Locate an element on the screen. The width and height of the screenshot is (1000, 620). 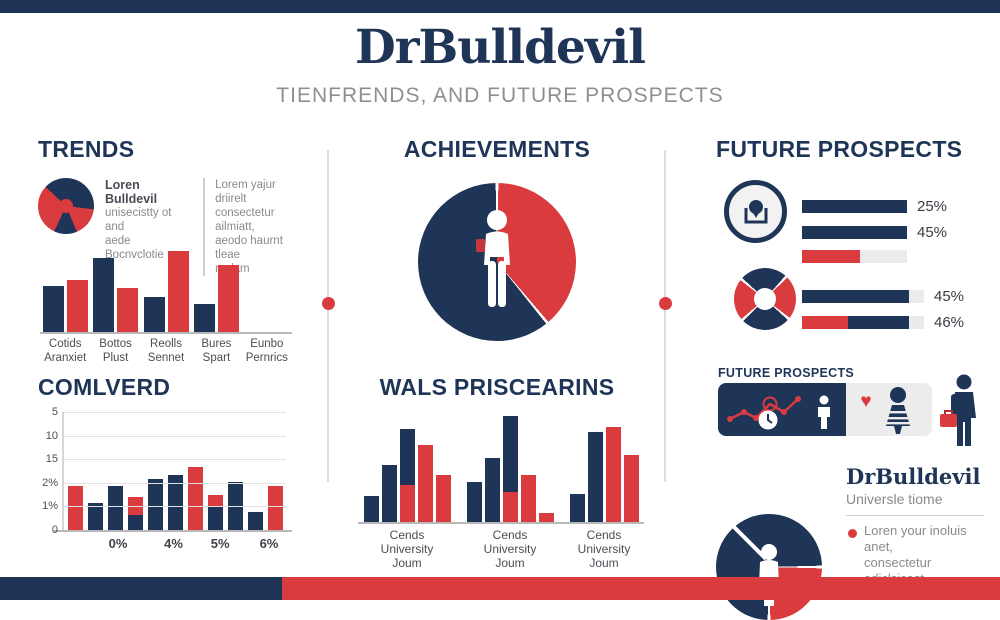
presenter-person-icon is located at coordinates (753, 563).